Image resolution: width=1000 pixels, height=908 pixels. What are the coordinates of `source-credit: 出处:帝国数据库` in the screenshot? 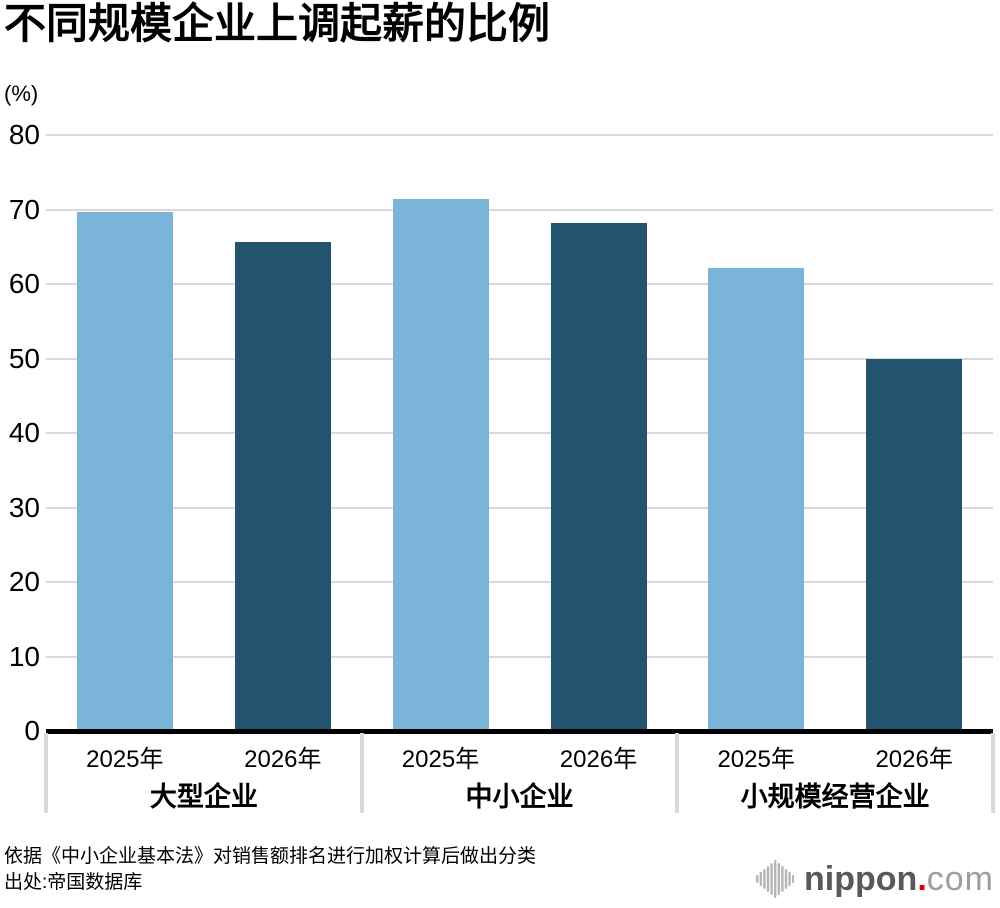 It's located at (73, 882).